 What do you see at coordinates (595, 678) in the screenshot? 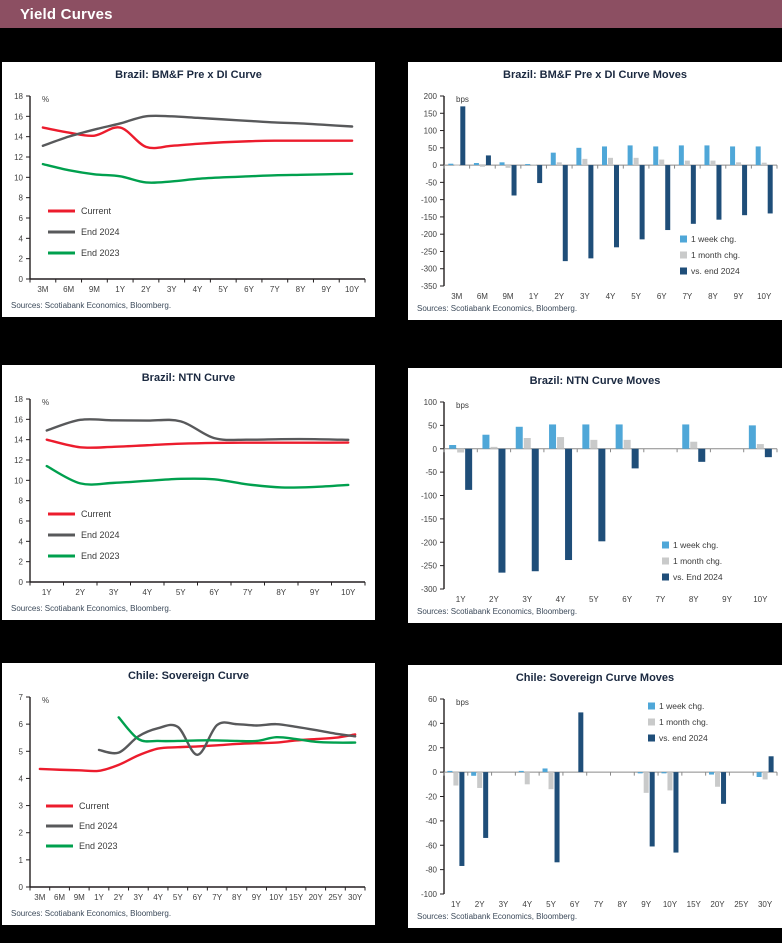
I see `chart-title: Chile: Sovereign Curve Moves` at bounding box center [595, 678].